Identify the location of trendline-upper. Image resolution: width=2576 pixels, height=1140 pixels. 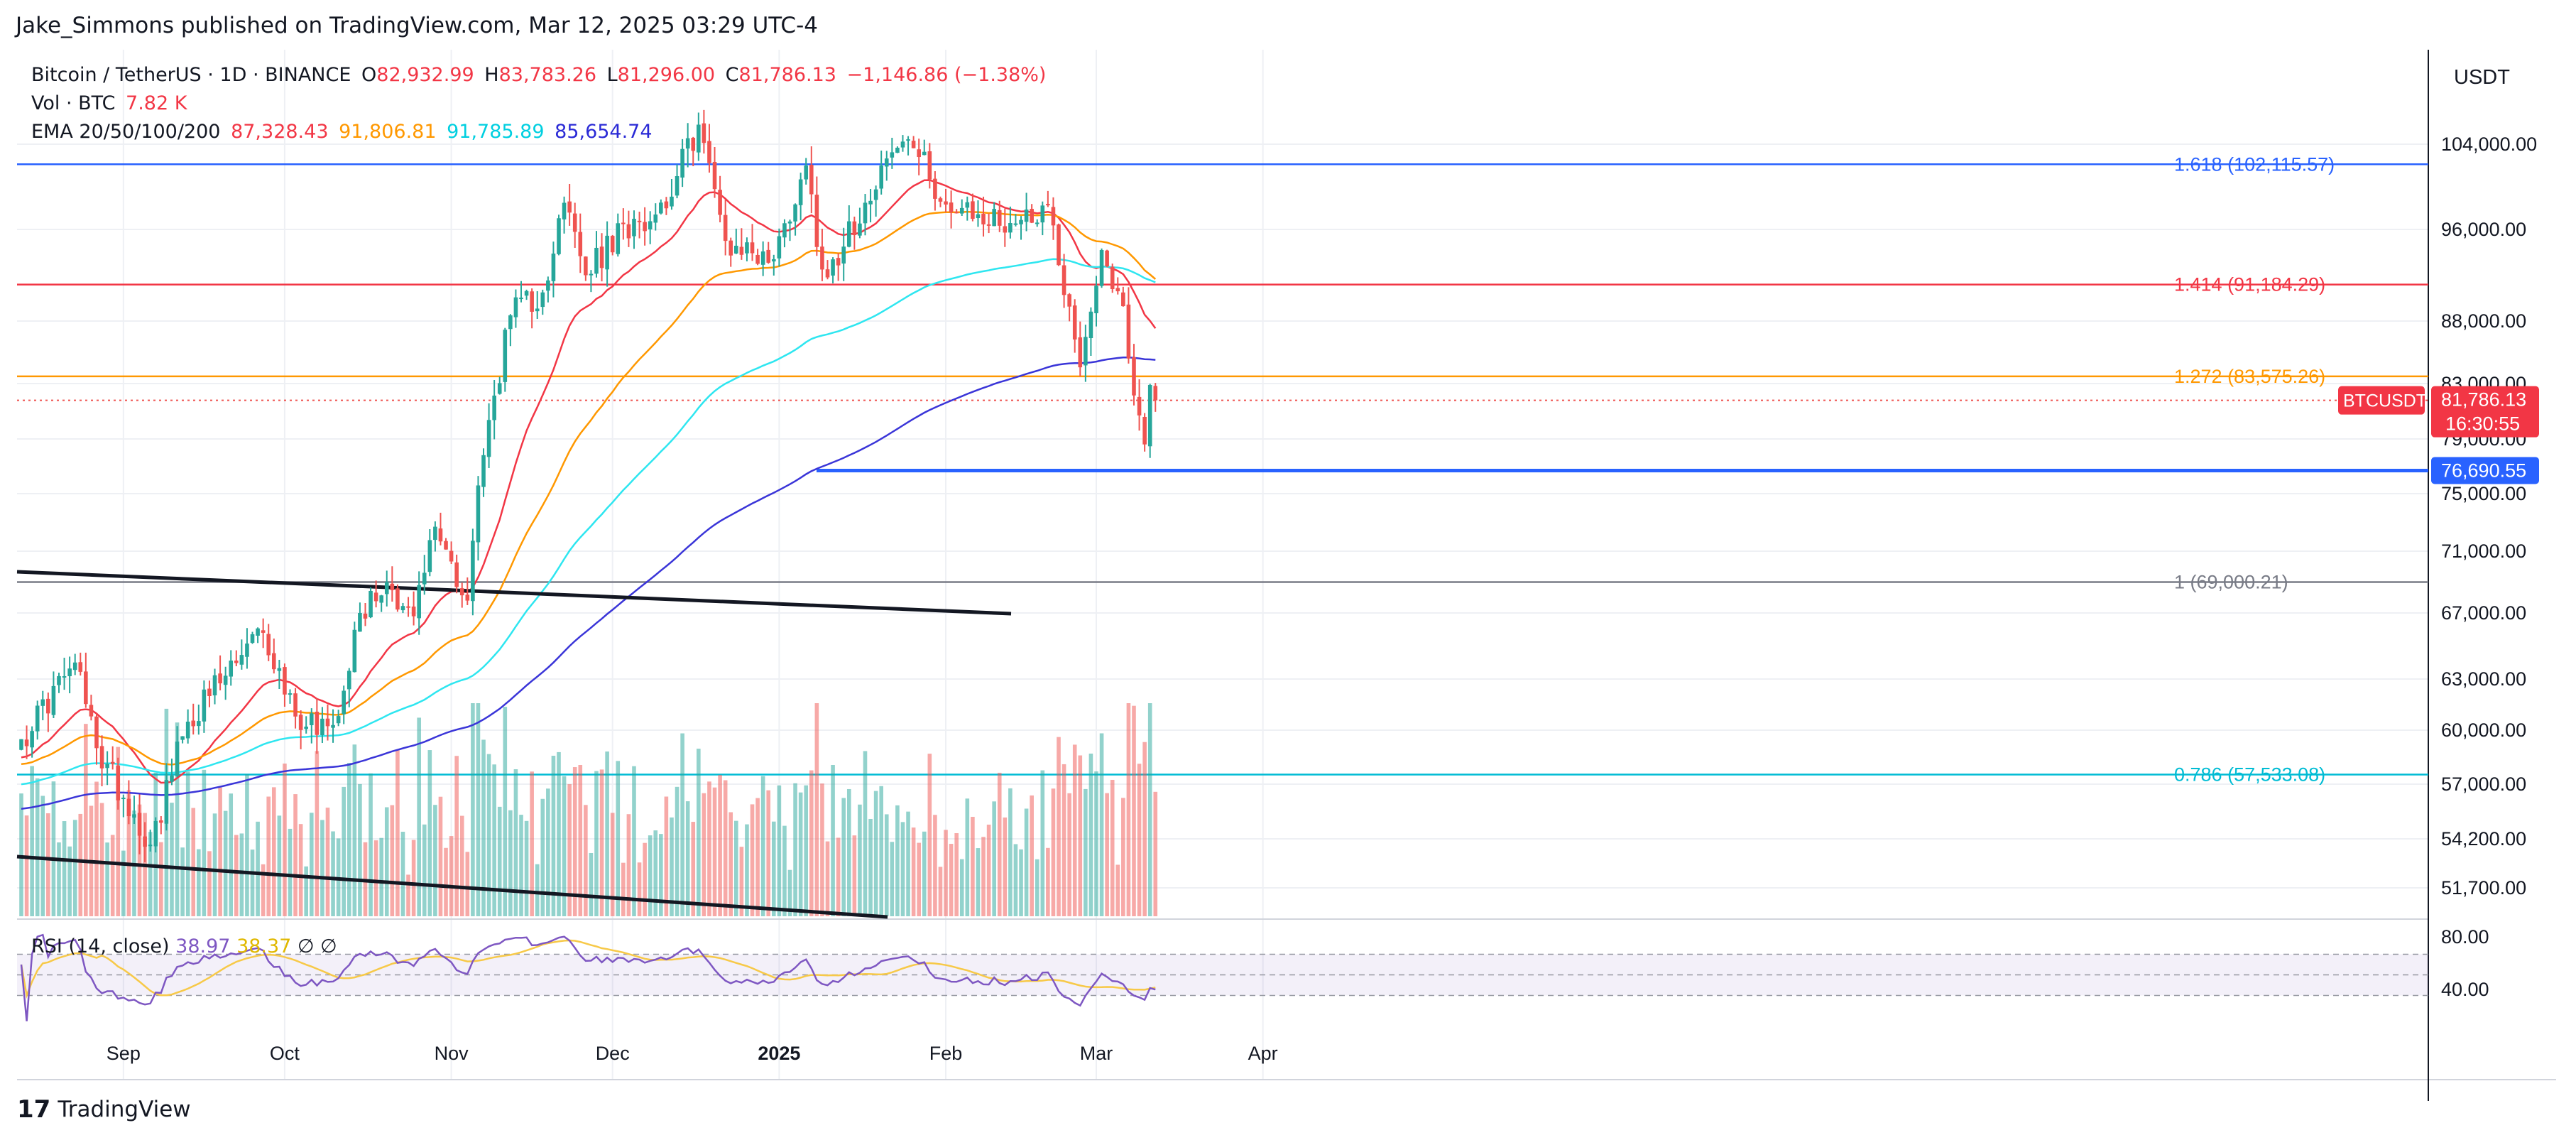
(514, 593).